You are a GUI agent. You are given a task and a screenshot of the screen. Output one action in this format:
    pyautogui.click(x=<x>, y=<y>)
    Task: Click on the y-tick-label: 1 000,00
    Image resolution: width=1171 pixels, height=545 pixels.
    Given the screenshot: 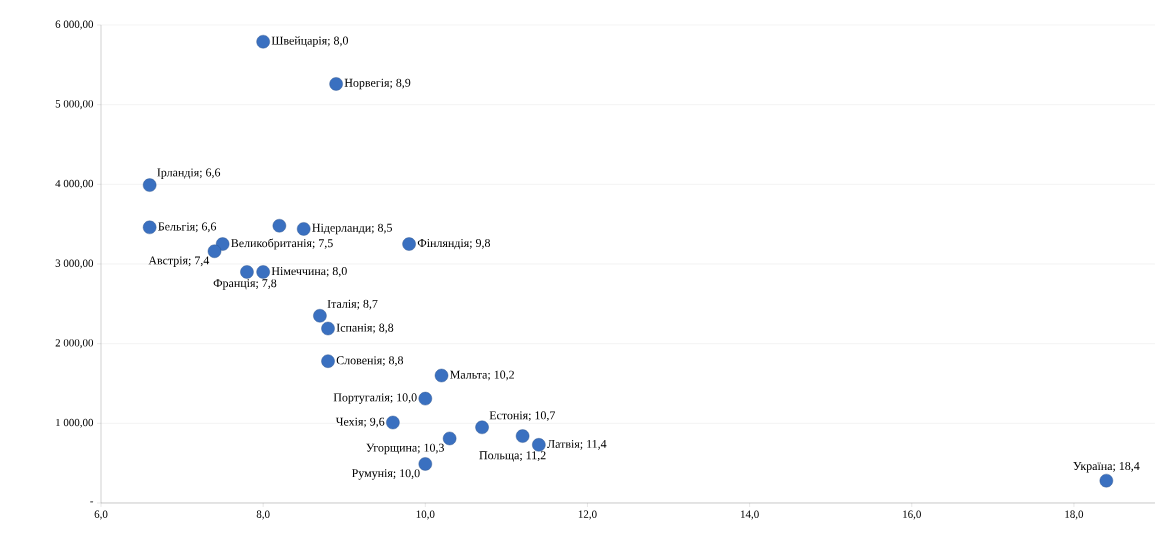 What is the action you would take?
    pyautogui.click(x=75, y=423)
    